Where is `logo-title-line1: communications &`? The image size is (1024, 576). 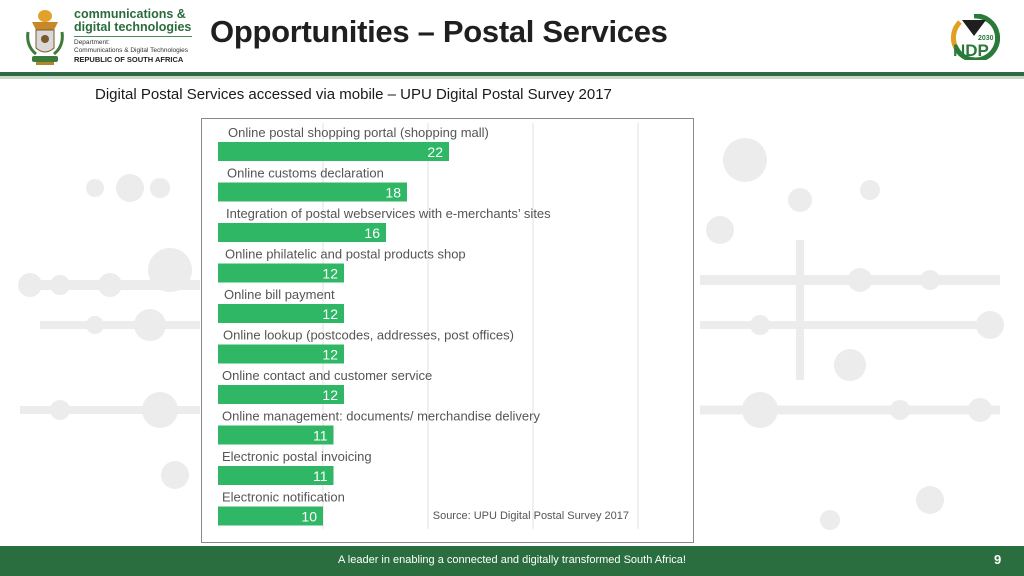 logo-title-line1: communications & is located at coordinates (130, 14).